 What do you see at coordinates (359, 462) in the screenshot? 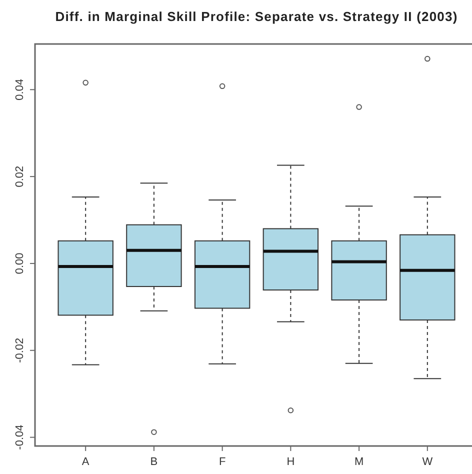
I see `x-tick-label: M` at bounding box center [359, 462].